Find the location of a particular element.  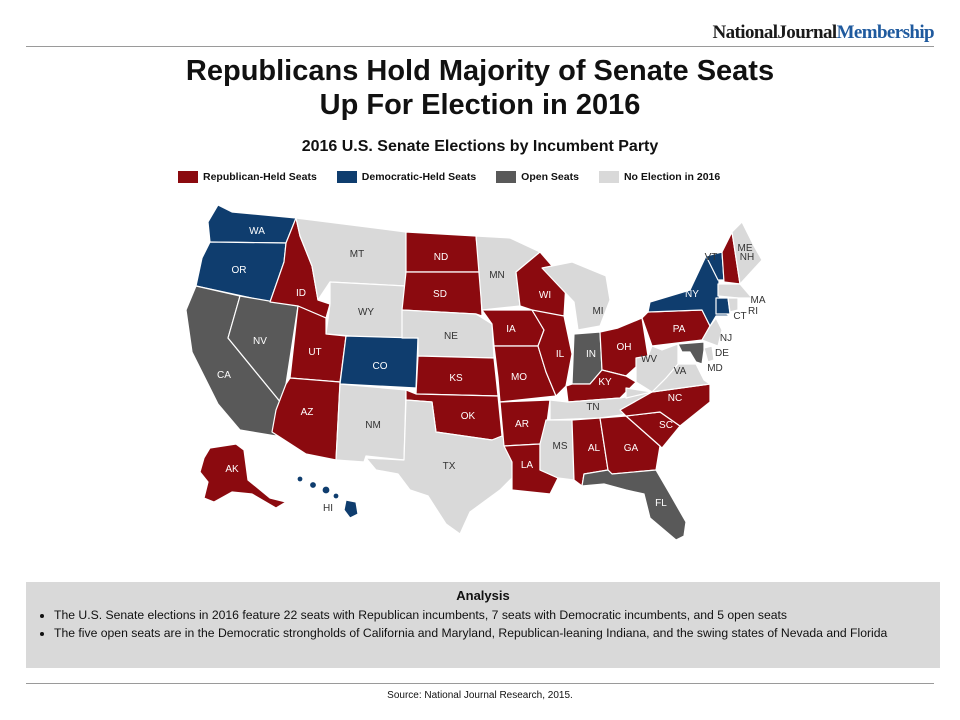

legend-label-republican: Republican-Held Seats is located at coordinates (260, 177).